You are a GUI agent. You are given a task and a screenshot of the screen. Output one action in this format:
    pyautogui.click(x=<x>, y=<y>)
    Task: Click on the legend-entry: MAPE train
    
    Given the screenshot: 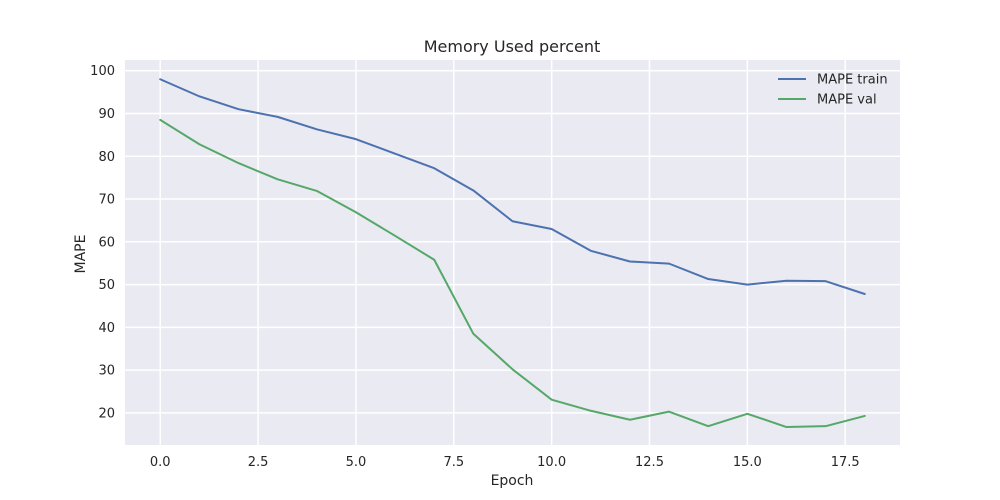 What is the action you would take?
    pyautogui.click(x=852, y=80)
    